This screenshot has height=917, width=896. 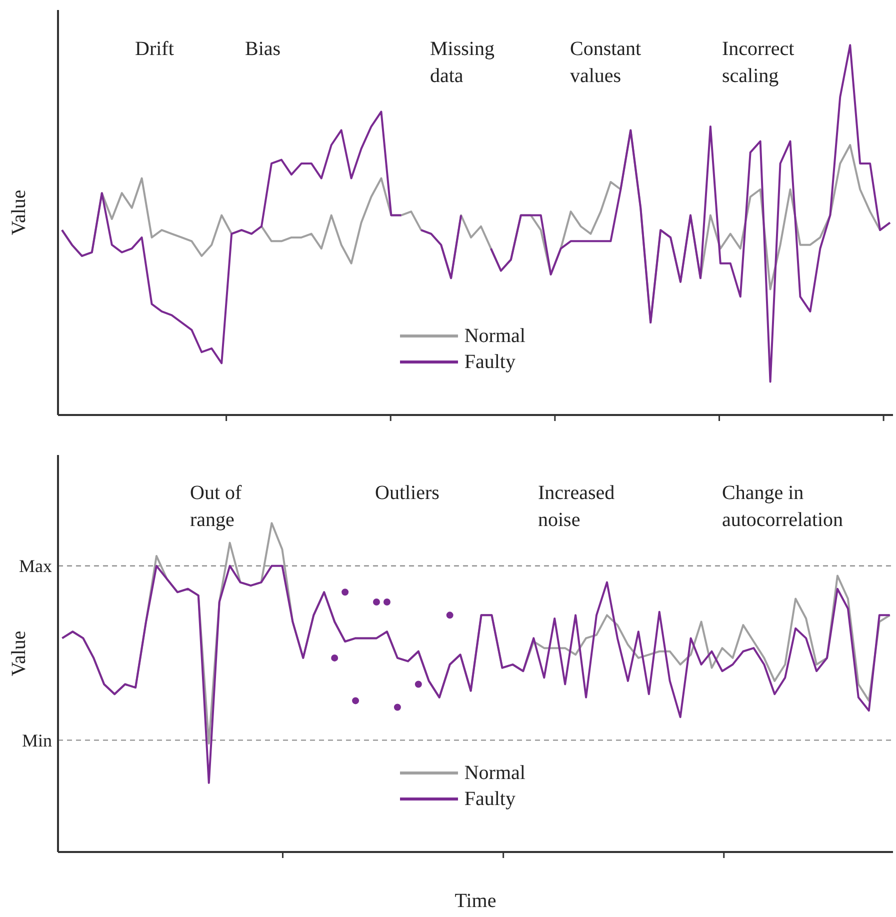 What do you see at coordinates (263, 49) in the screenshot?
I see `annotation: Bias` at bounding box center [263, 49].